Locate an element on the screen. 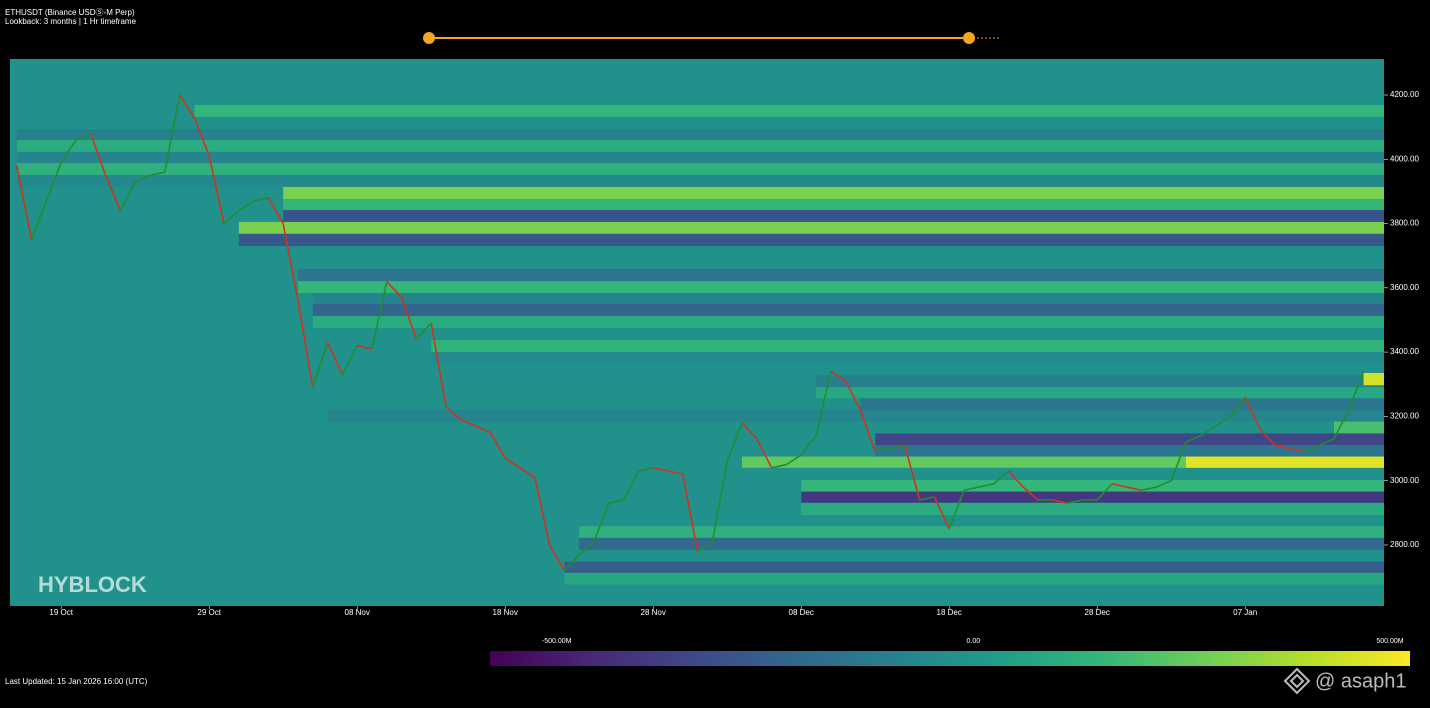 This screenshot has width=1430, height=708. y-tick-label: 4200.00 is located at coordinates (1404, 94).